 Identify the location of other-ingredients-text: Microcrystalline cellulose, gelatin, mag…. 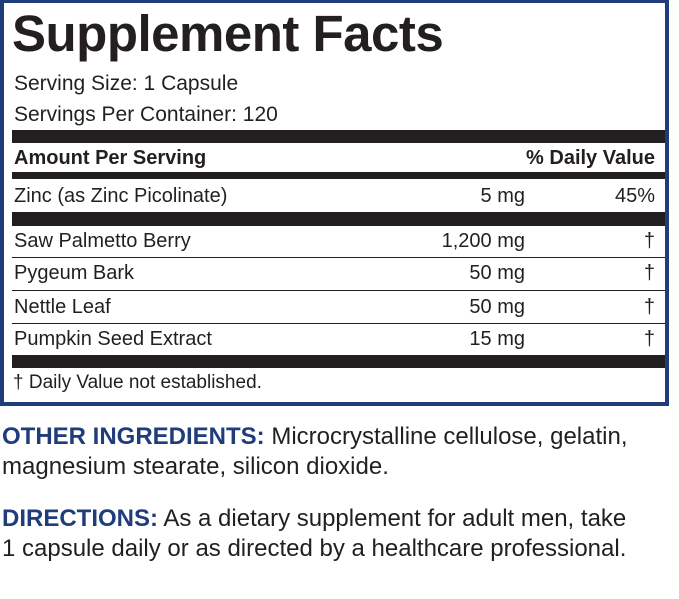
(315, 451).